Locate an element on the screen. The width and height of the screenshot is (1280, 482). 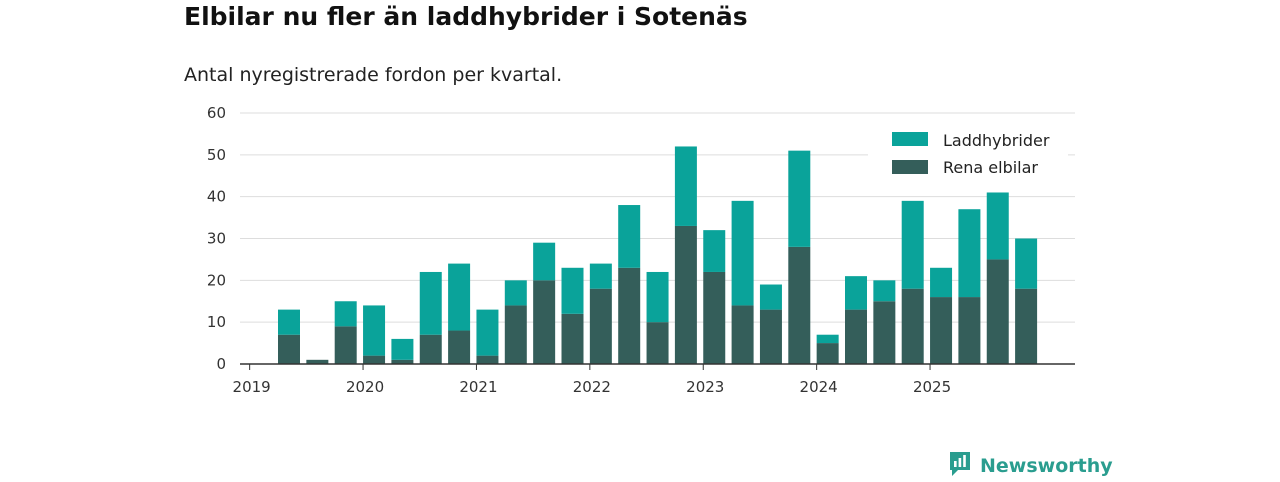
y-axis-ticks: 0 10 20 30 40 50 60 is located at coordinates (216, 238).